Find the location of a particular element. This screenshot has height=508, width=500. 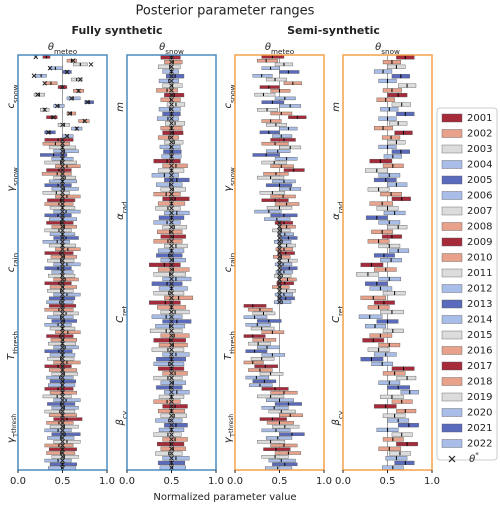

figure-title: Posterior parameter ranges is located at coordinates (225, 11).